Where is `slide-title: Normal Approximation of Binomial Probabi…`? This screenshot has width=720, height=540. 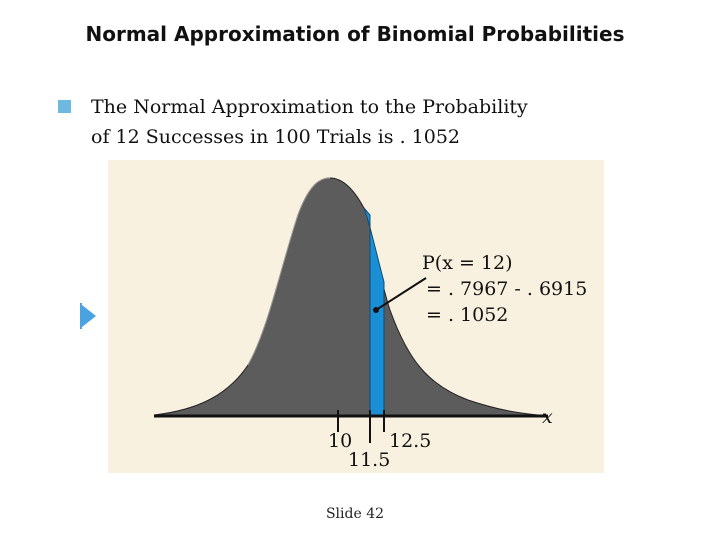
slide-title: Normal Approximation of Binomial Probabi… is located at coordinates (355, 34).